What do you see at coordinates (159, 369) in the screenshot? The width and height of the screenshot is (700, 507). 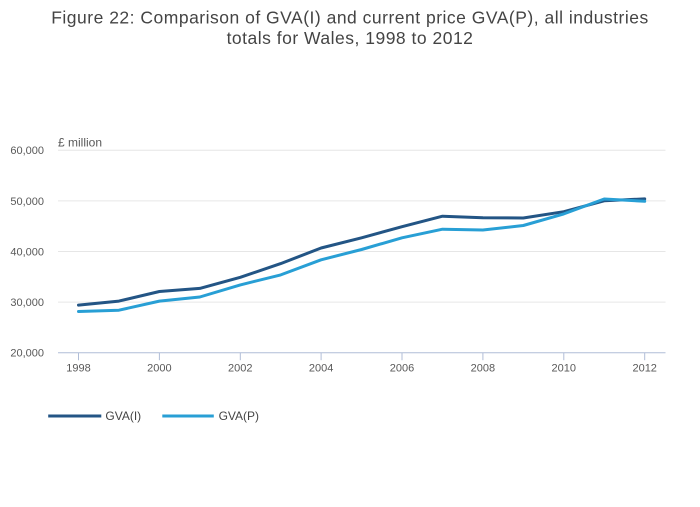 I see `svg-text: 2000` at bounding box center [159, 369].